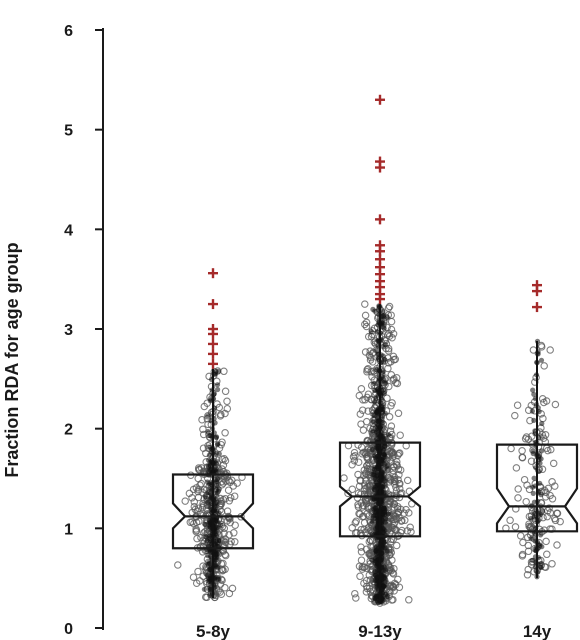 This screenshot has height=640, width=580. Describe the element at coordinates (537, 488) in the screenshot. I see `notched-box` at that location.